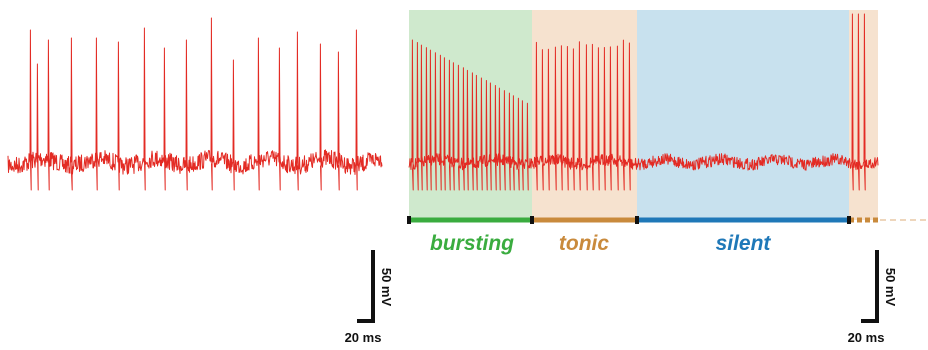  I want to click on silent-region-background, so click(743, 115).